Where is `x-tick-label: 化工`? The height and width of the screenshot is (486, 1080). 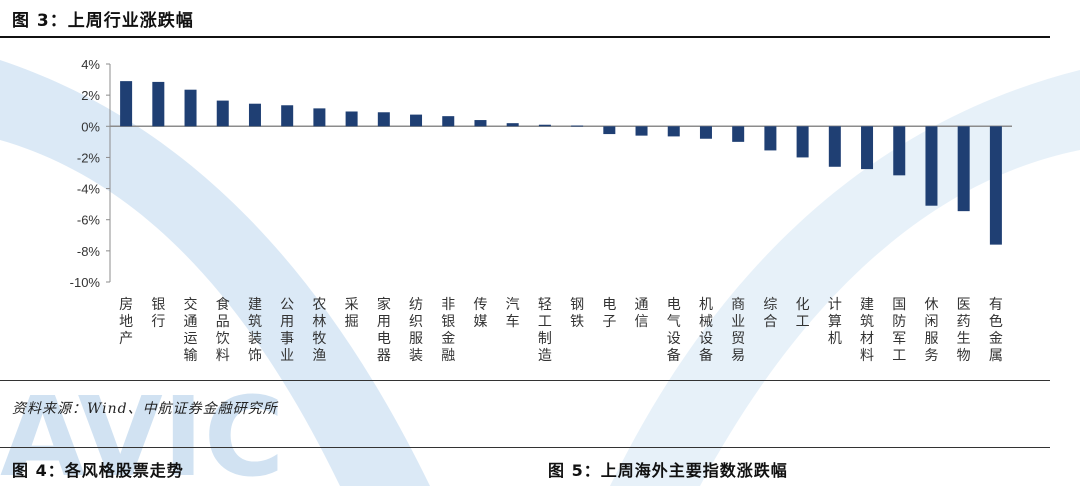 x-tick-label: 化工 is located at coordinates (803, 313).